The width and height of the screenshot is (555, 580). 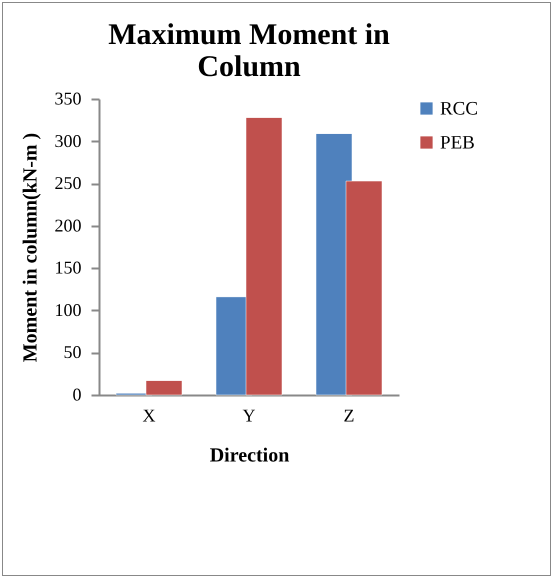 What do you see at coordinates (457, 143) in the screenshot?
I see `legend-label: PEB` at bounding box center [457, 143].